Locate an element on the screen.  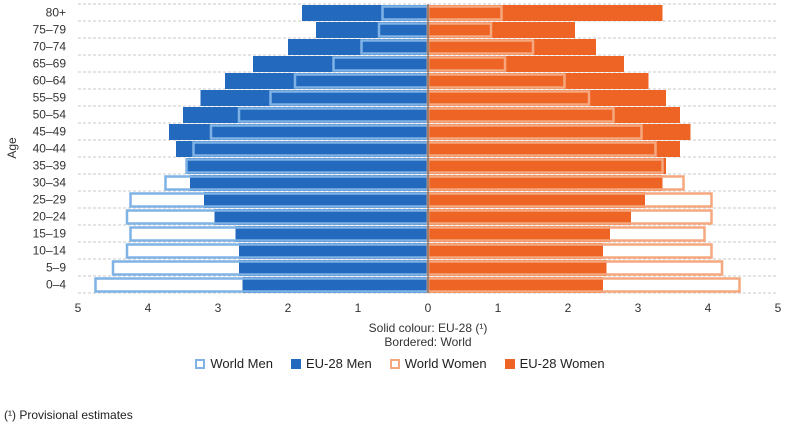
y-tick-label: 60–64 is located at coordinates (50, 81).